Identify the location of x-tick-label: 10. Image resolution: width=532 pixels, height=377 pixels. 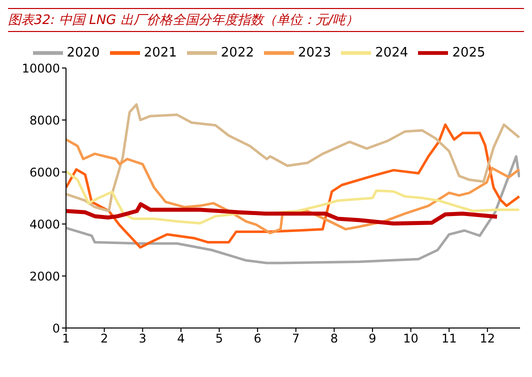
(410, 339).